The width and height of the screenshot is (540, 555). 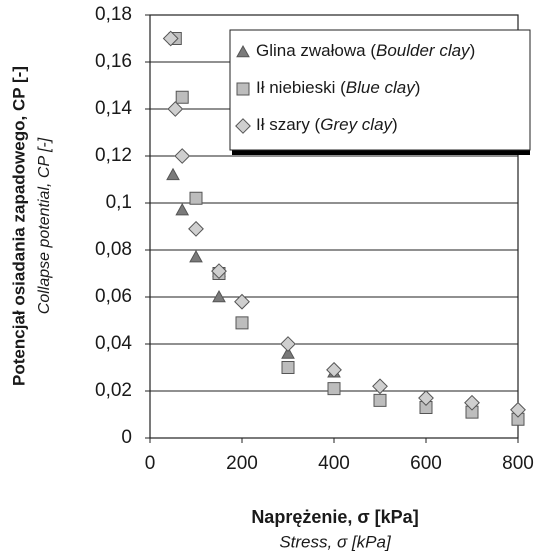 What do you see at coordinates (356, 124) in the screenshot?
I see `legend-label-part: Grey clay` at bounding box center [356, 124].